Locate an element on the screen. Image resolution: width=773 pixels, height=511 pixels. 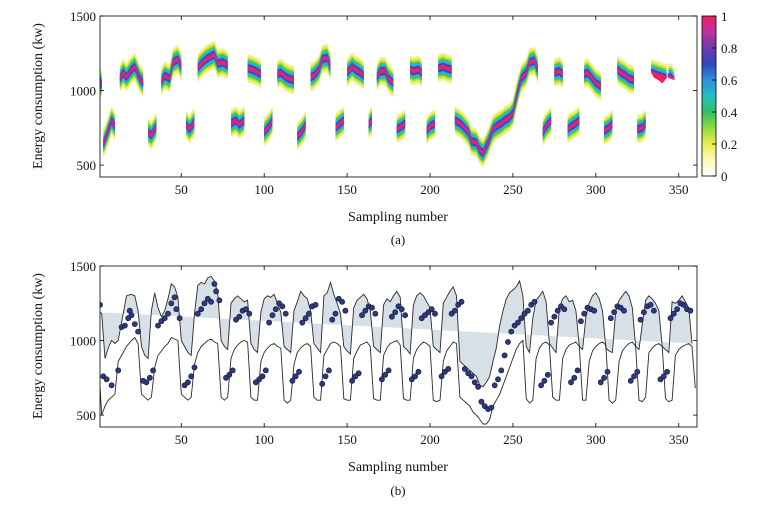
panel-b-y-tick-label: 1500 is located at coordinates (83, 266).